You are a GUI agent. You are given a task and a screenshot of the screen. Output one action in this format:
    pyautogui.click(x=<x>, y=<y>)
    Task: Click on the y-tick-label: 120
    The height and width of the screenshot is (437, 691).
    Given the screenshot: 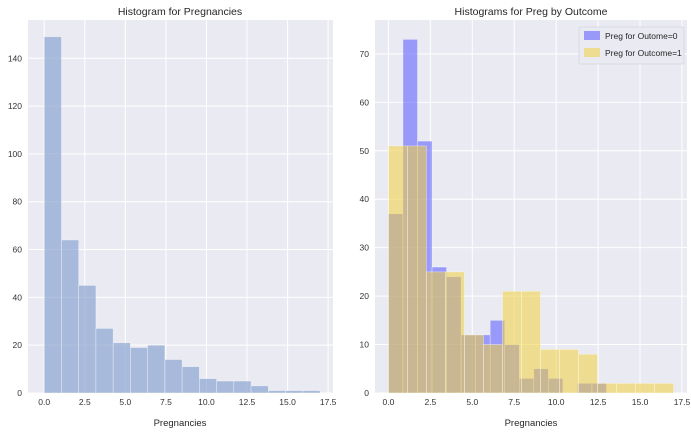 What is the action you would take?
    pyautogui.click(x=15, y=106)
    